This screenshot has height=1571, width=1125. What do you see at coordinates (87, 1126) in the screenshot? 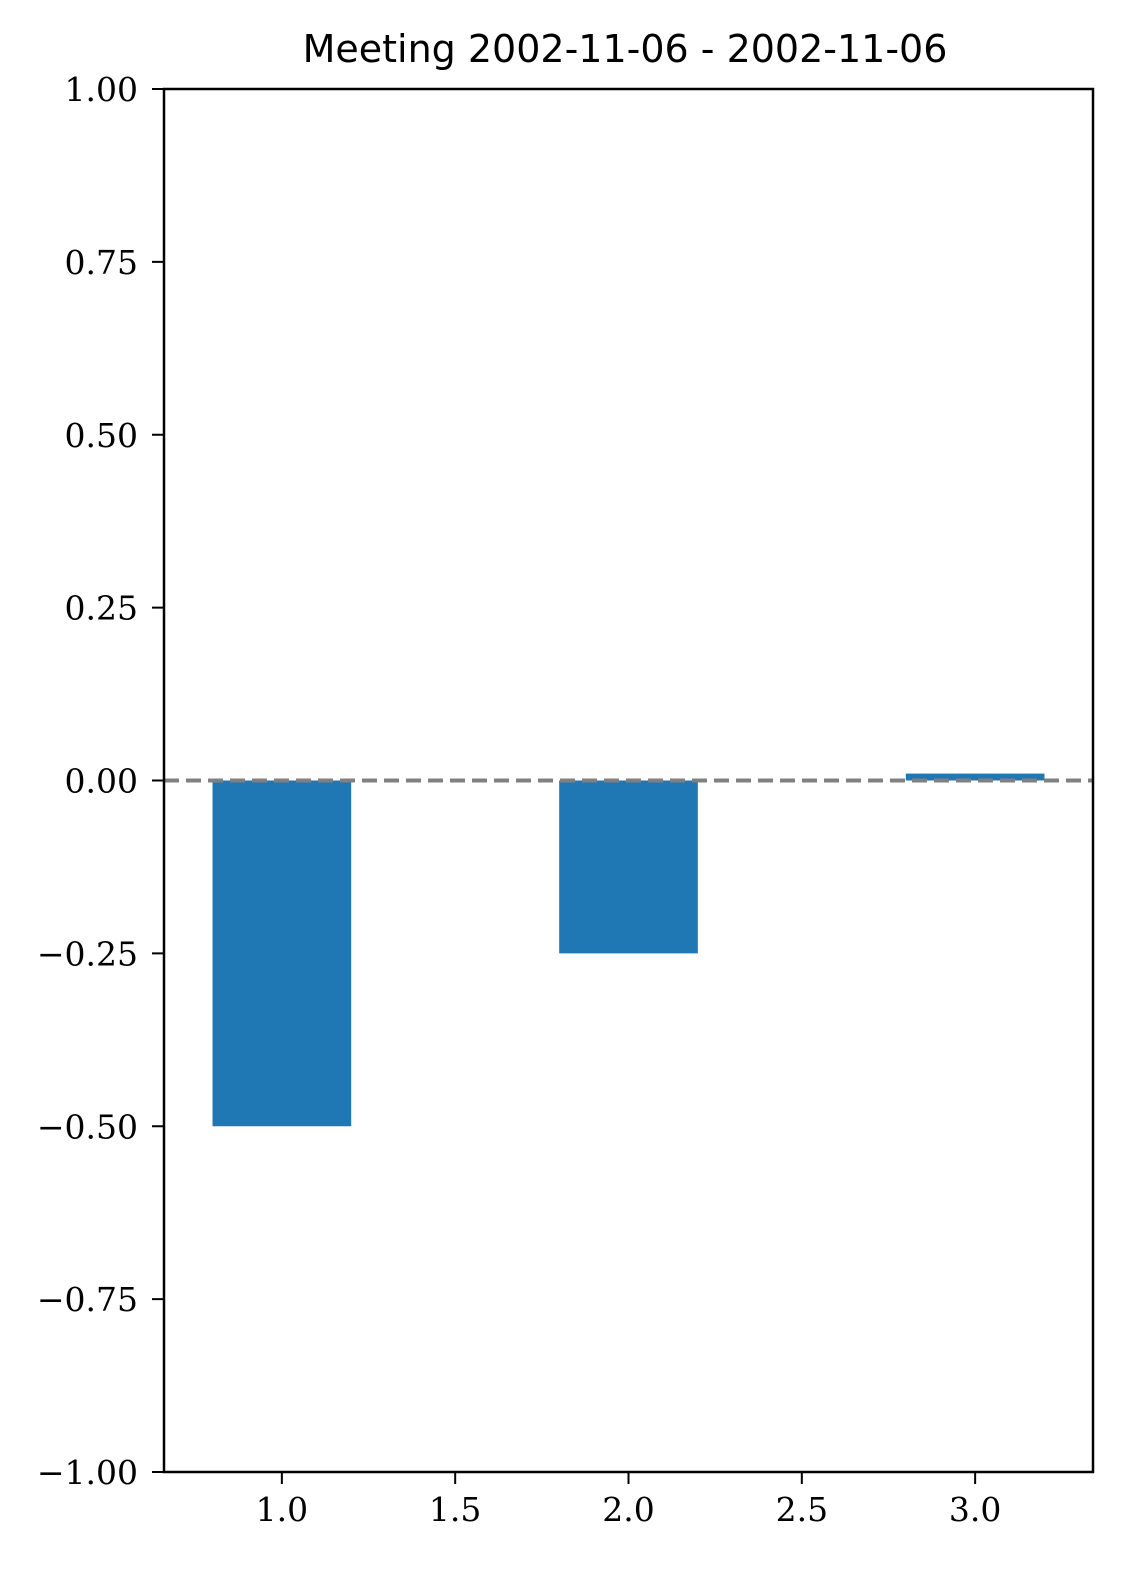
I see `y-tick-label: −0.50` at bounding box center [87, 1126].